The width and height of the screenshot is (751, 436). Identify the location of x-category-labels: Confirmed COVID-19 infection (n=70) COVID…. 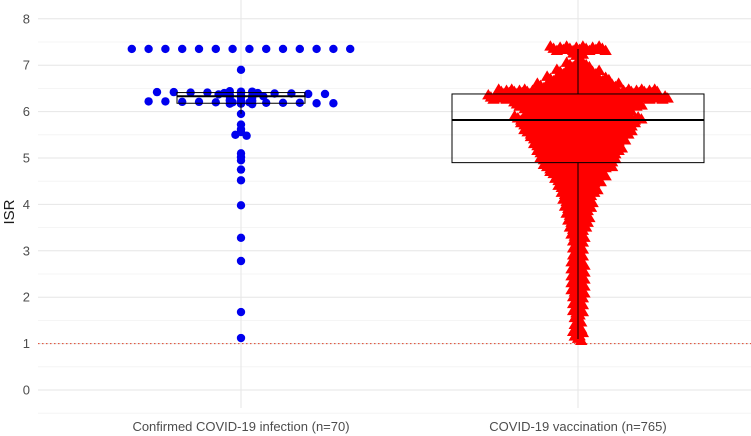
(399, 426).